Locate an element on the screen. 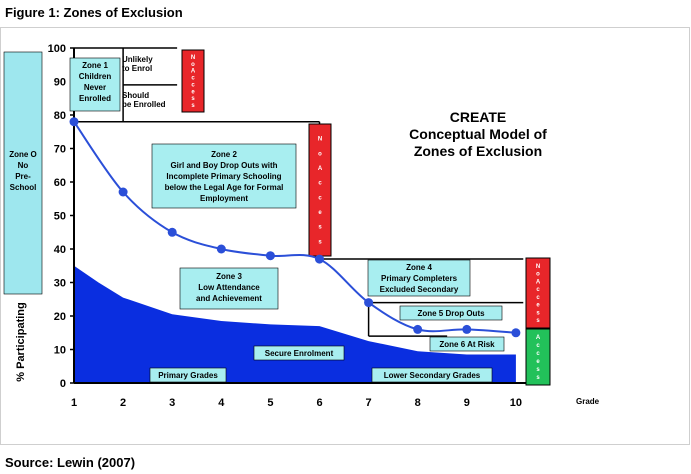 The image size is (691, 474). x-tick-1: 1 is located at coordinates (74, 403).